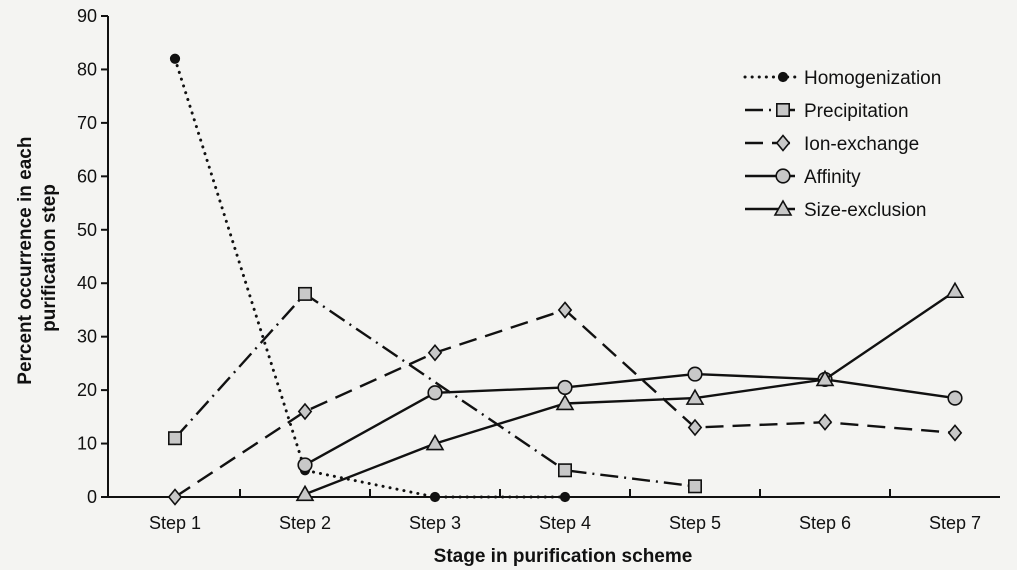 The width and height of the screenshot is (1017, 570). What do you see at coordinates (955, 523) in the screenshot?
I see `x-tick-label: Step 7` at bounding box center [955, 523].